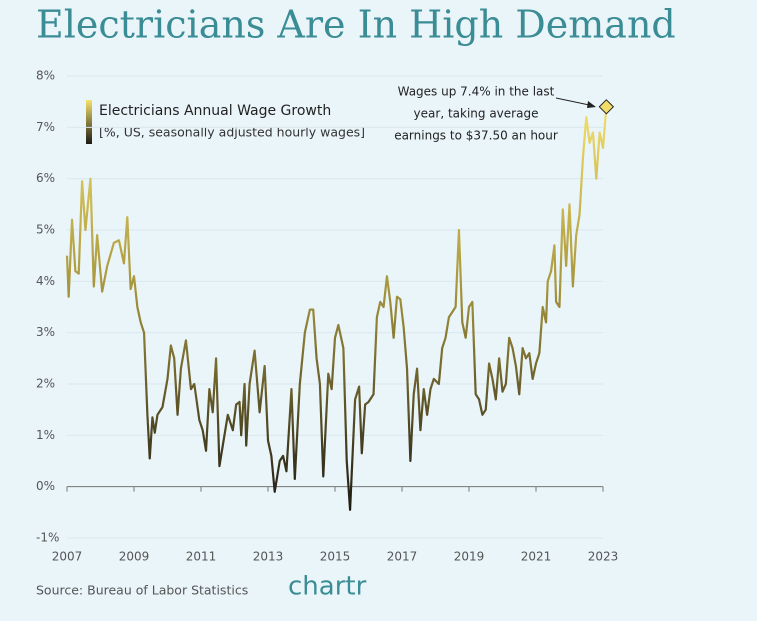 This screenshot has width=757, height=621. What do you see at coordinates (89, 122) in the screenshot?
I see `legend-key` at bounding box center [89, 122].